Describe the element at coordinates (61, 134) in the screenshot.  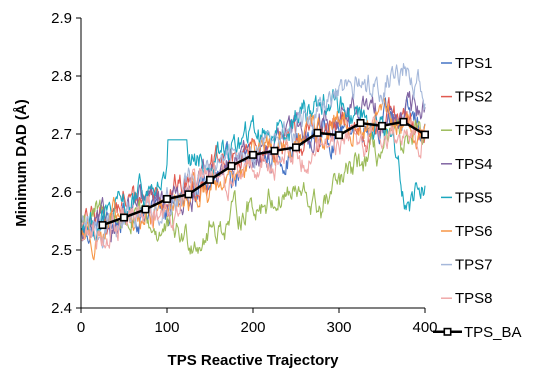
I see `y-tick-label: 2.7` at that location.